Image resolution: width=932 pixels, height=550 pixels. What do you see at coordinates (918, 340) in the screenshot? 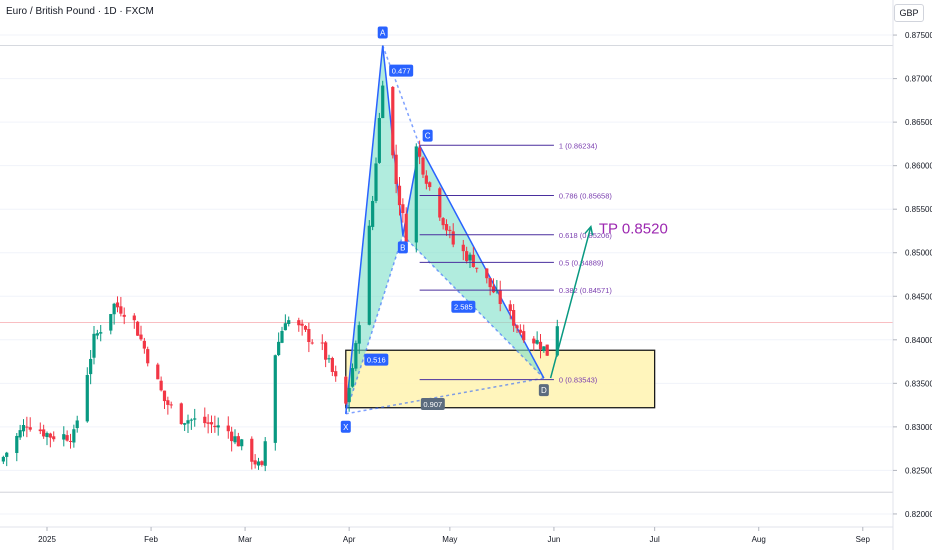
I see `y-tick-label: 0.84000` at bounding box center [918, 340].